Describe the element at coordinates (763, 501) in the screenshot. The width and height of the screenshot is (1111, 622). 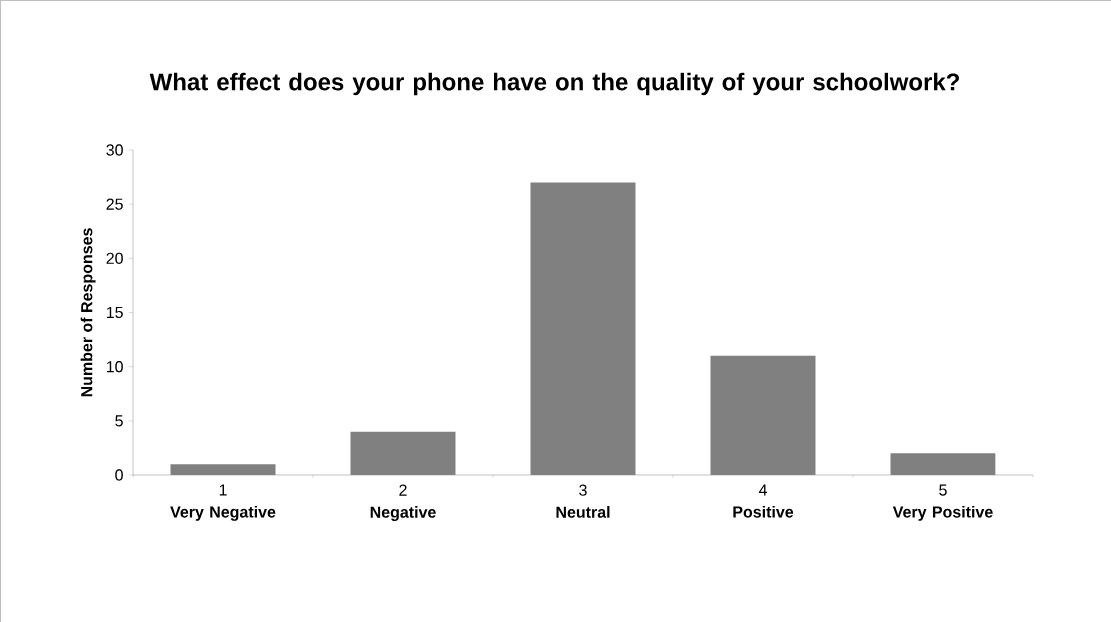
I see `x-tick-label: 4 Positive` at that location.